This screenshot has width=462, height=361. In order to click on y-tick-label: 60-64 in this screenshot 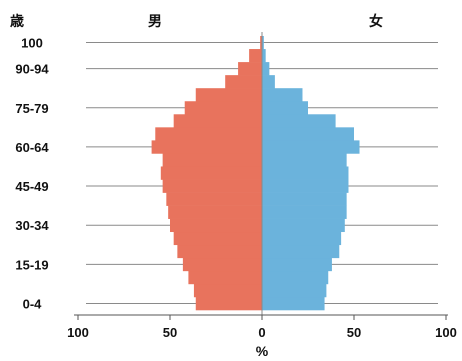, I will do `click(32, 147)`.